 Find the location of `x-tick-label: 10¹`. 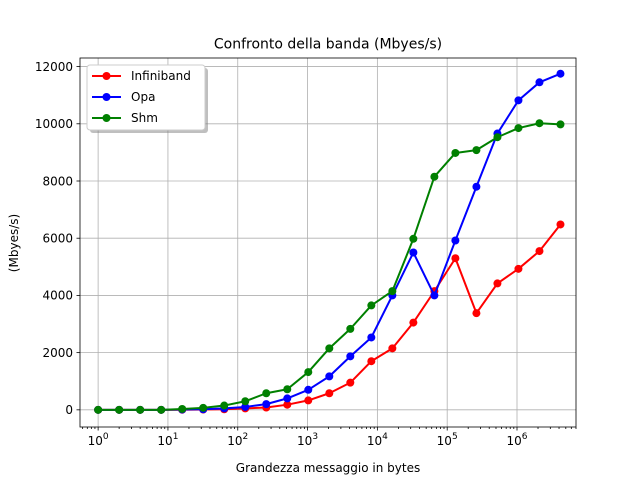

x-tick-label: 10¹ is located at coordinates (167, 440).